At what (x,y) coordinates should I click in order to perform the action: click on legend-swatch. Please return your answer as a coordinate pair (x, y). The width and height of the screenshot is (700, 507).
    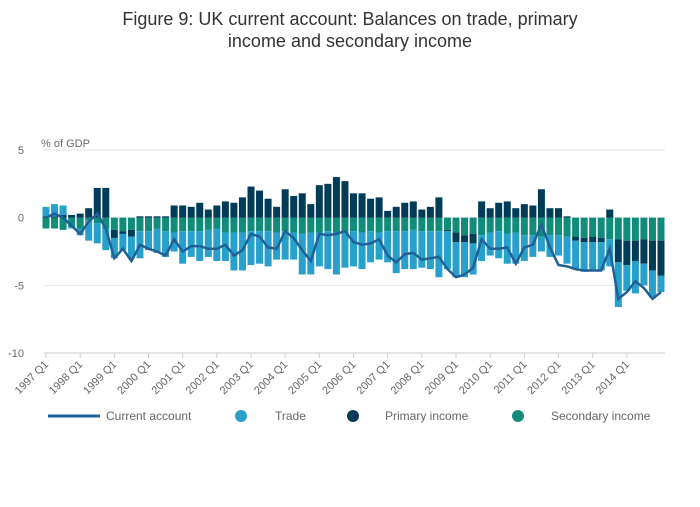
    Looking at the image, I should click on (241, 416).